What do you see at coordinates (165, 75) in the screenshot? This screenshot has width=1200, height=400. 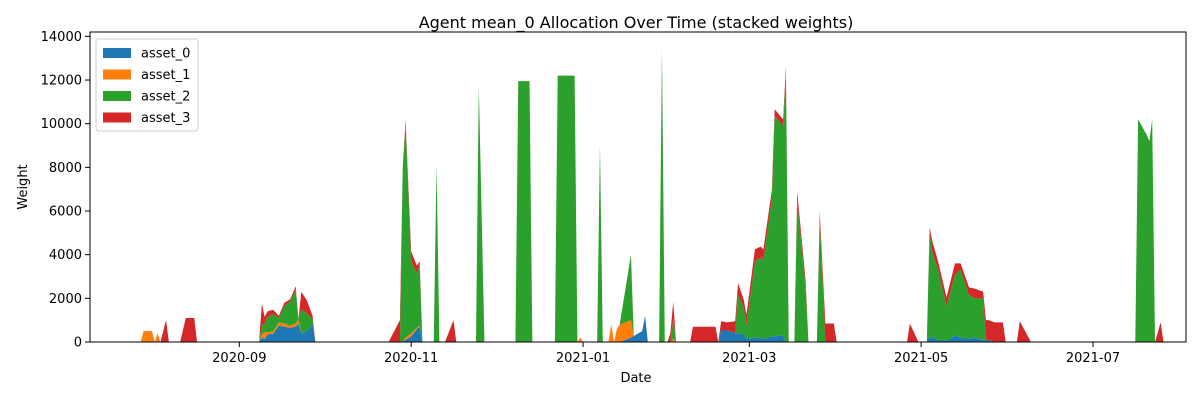 I see `legend-label-asset-1: asset_1` at bounding box center [165, 75].